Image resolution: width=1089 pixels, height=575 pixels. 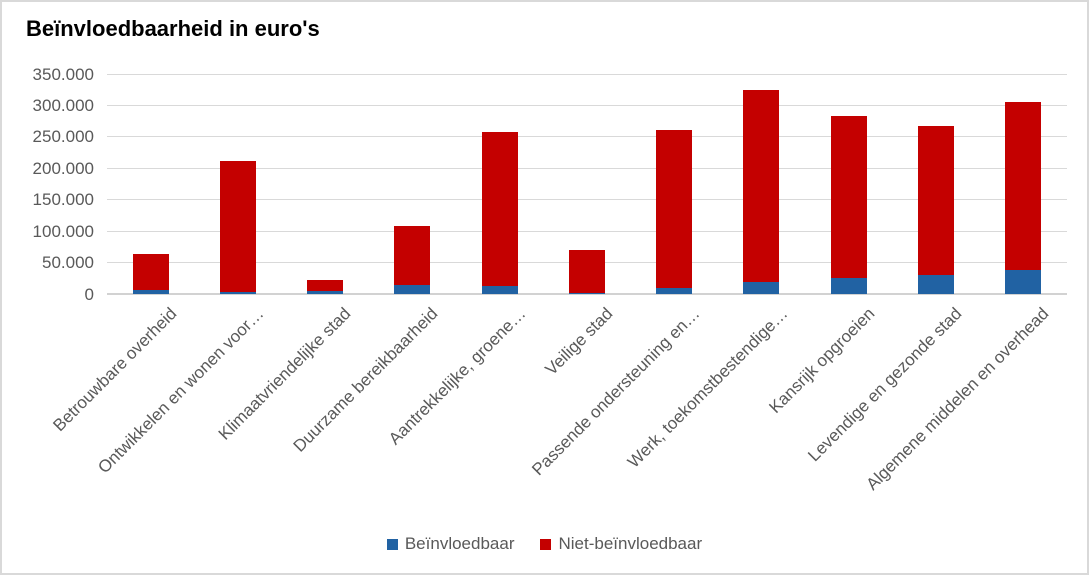 What do you see at coordinates (173, 28) in the screenshot?
I see `chart-title: Beïnvloedbaarheid in euro's` at bounding box center [173, 28].